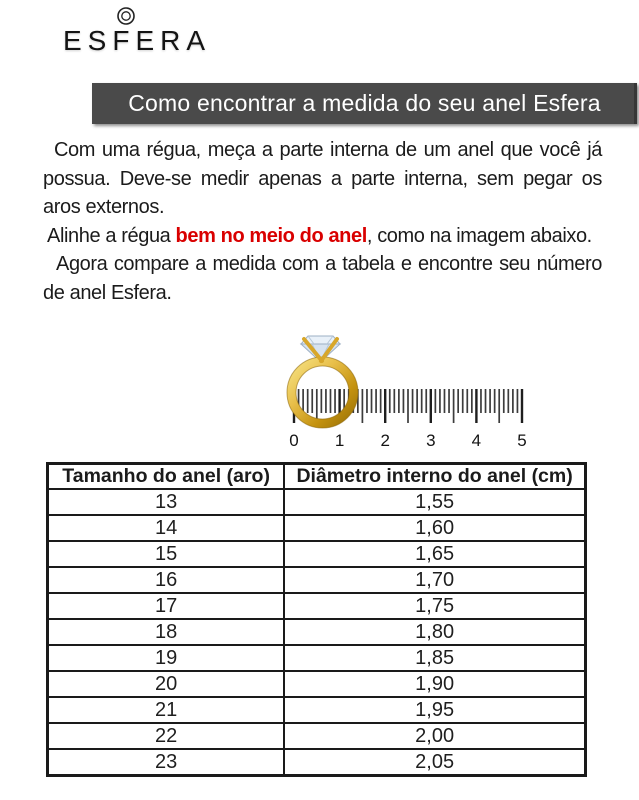 Image resolution: width=639 pixels, height=800 pixels. What do you see at coordinates (166, 736) in the screenshot?
I see `table-cell: 22` at bounding box center [166, 736].